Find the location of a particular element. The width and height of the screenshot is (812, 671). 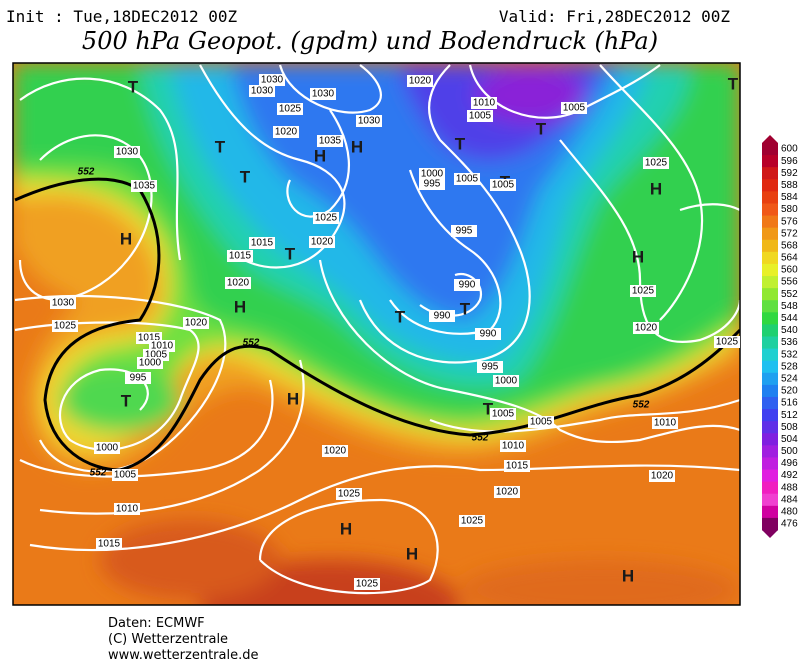

isobar-label: 1025 is located at coordinates (349, 494).